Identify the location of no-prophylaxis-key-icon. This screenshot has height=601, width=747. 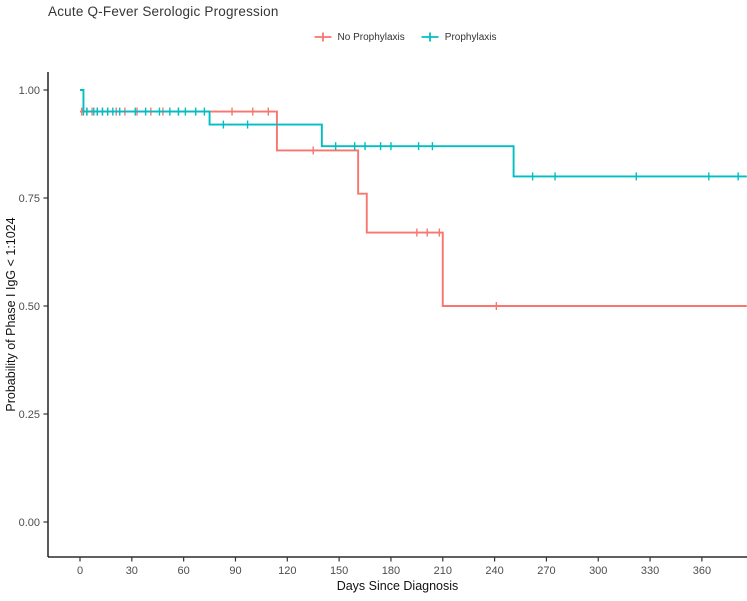
(323, 37).